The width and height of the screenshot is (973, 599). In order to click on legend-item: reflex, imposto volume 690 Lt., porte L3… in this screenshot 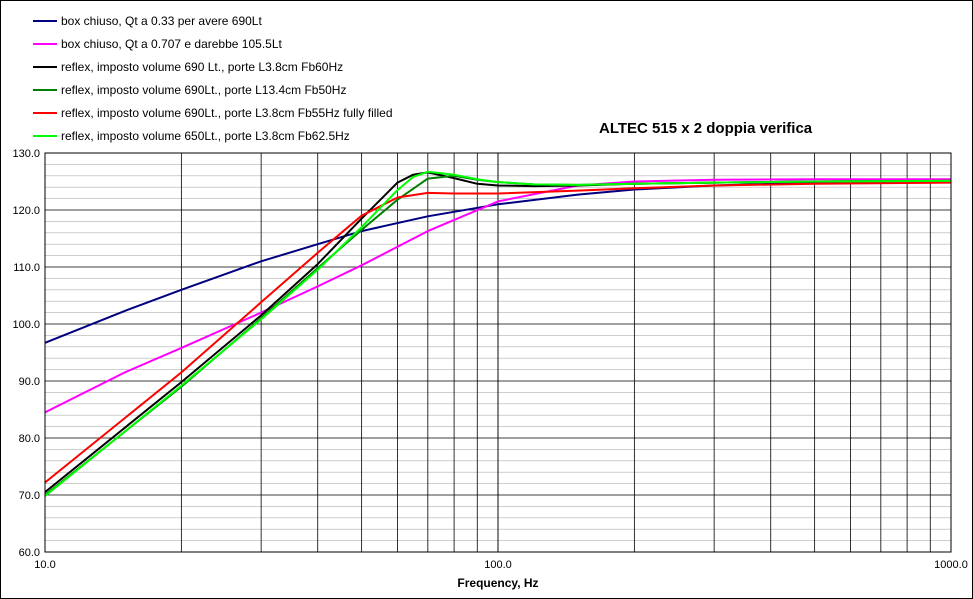, I will do `click(213, 66)`.